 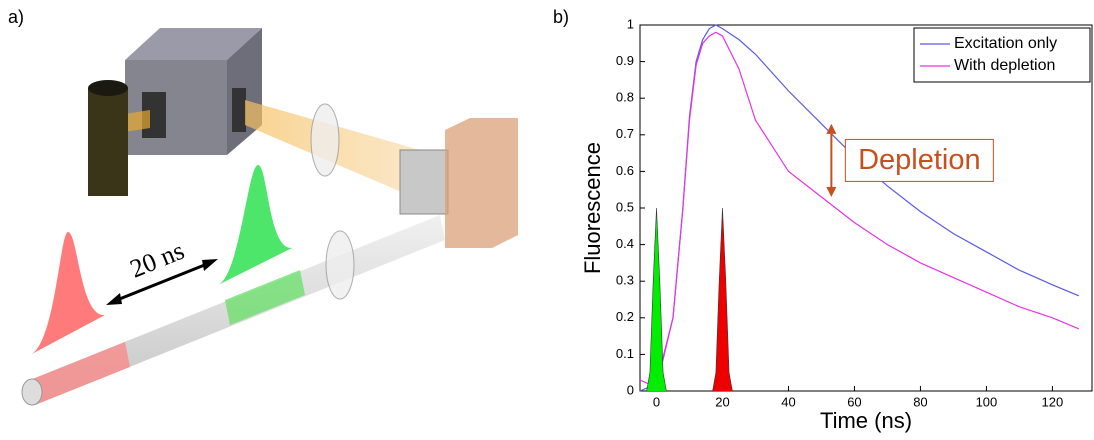 What do you see at coordinates (630, 23) in the screenshot?
I see `y-tick-label: 1` at bounding box center [630, 23].